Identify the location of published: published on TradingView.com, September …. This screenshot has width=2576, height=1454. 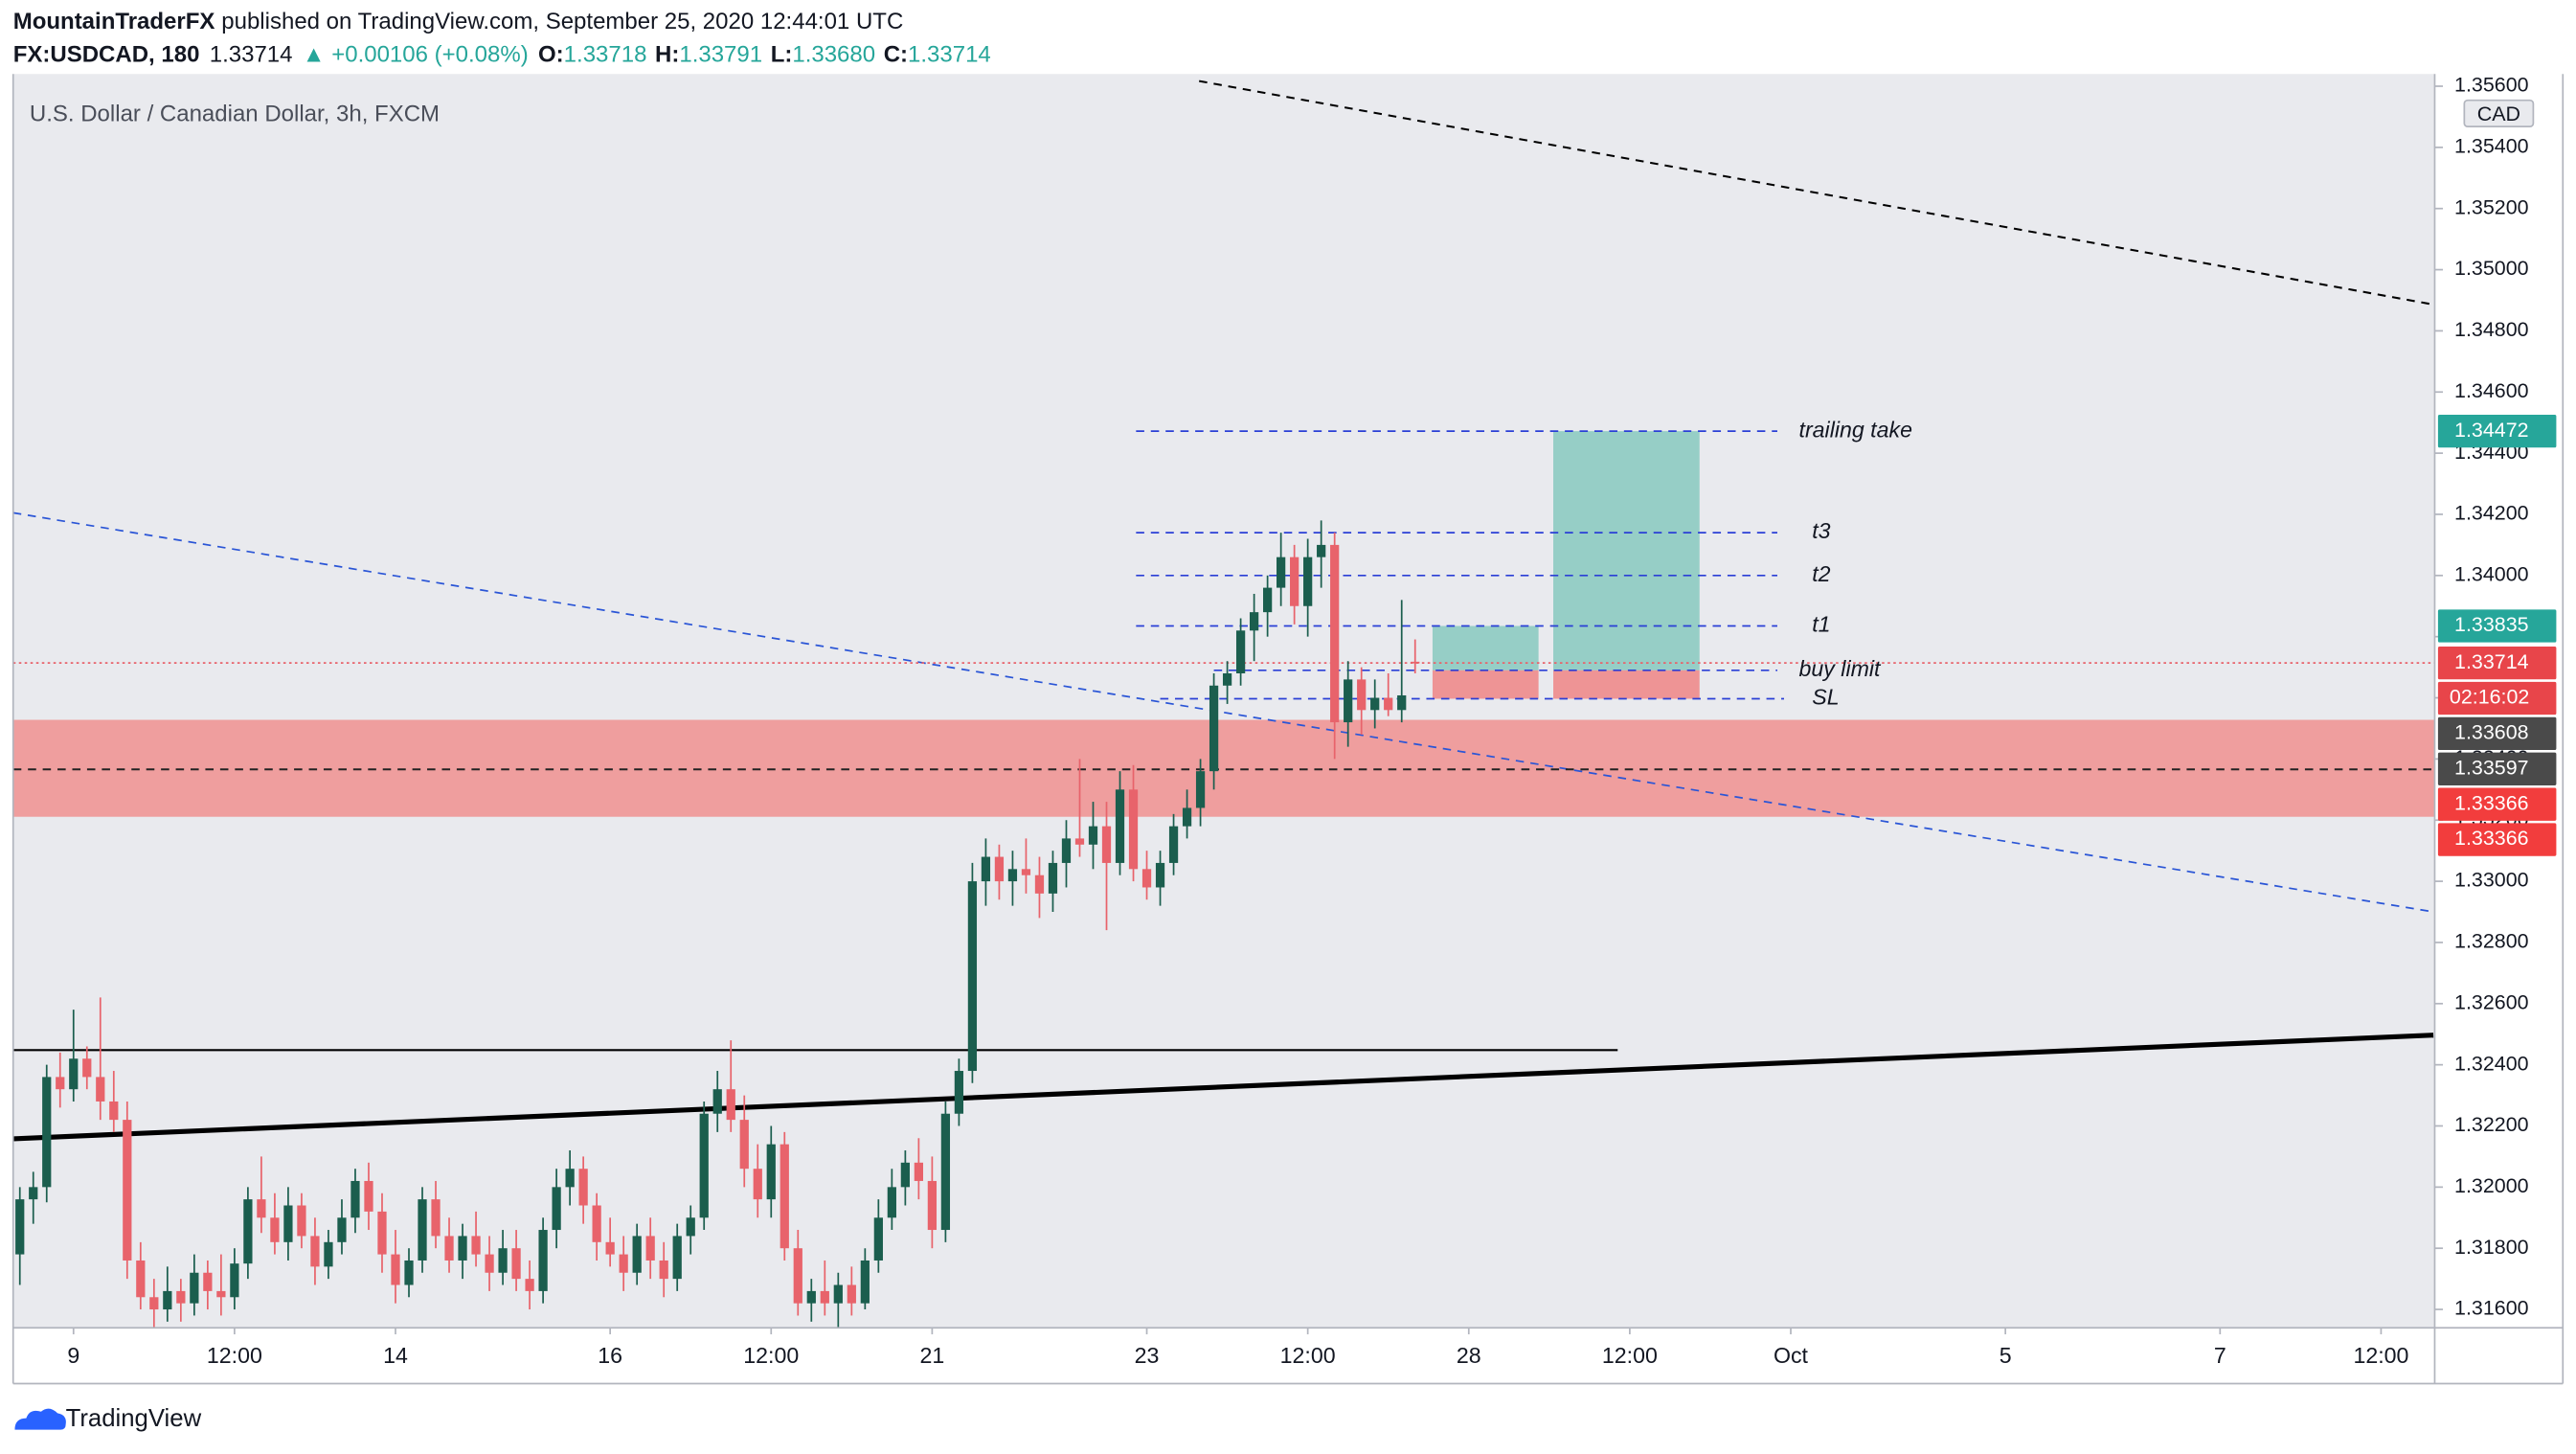
(562, 21).